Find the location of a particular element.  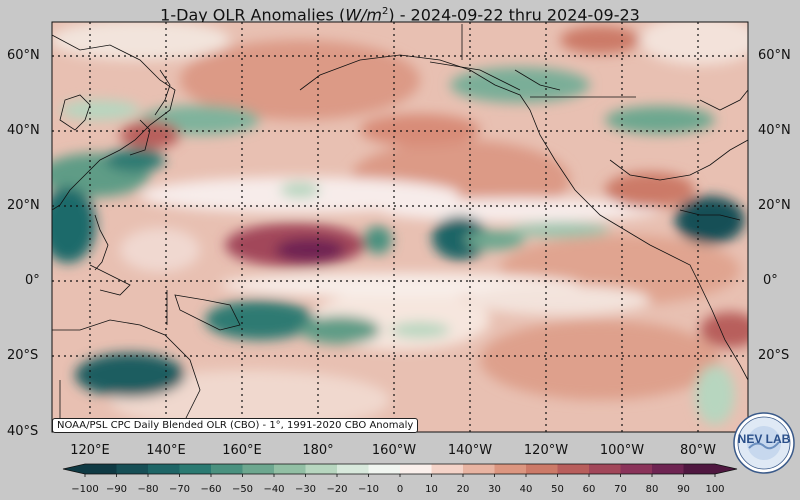

colorbar-tick-label: 10 is located at coordinates (431, 489).